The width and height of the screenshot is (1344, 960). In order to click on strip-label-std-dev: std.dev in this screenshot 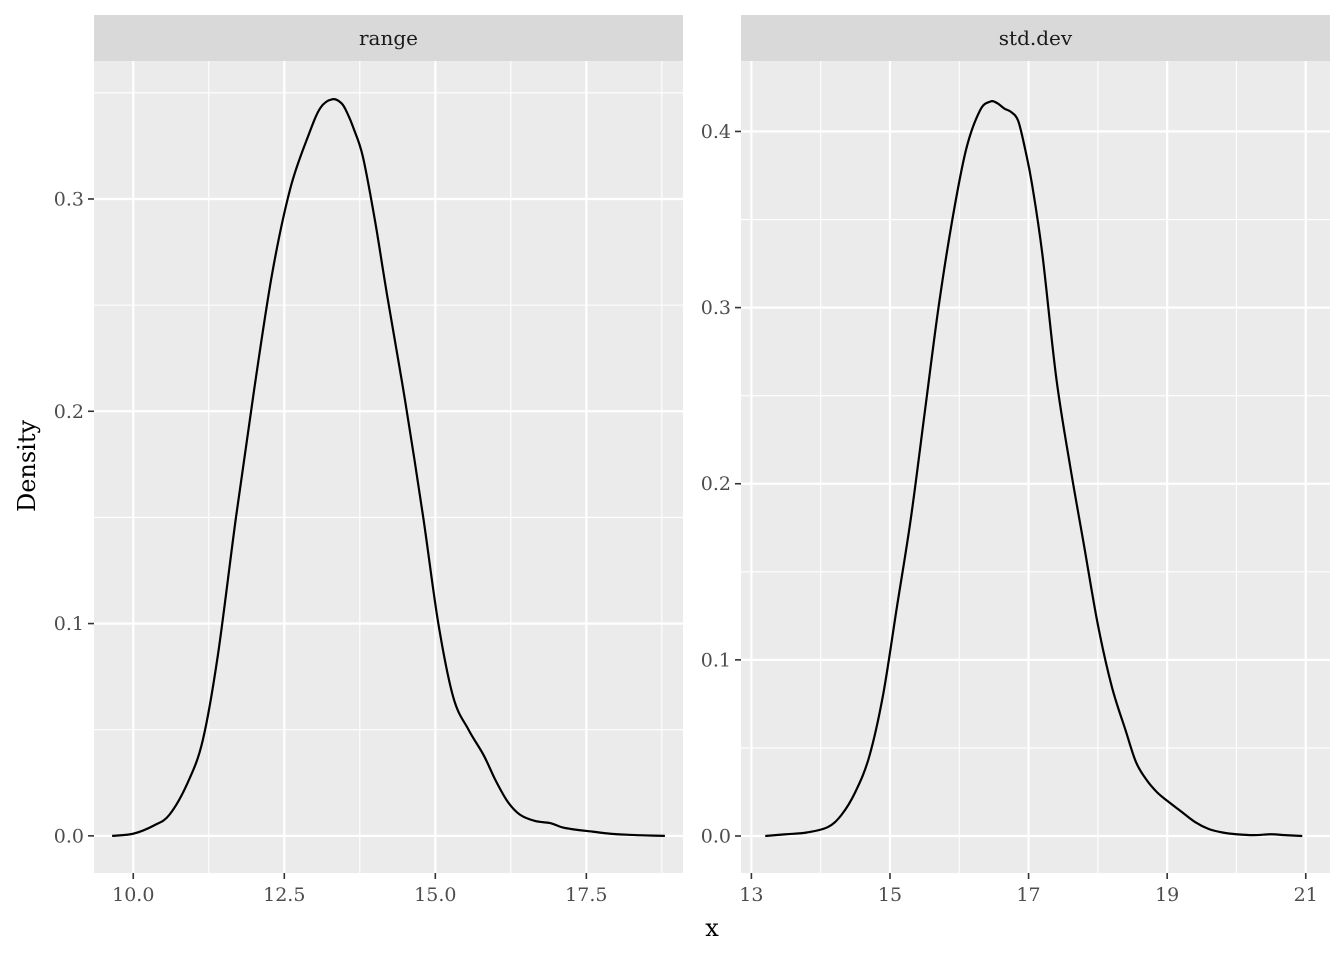, I will do `click(1036, 38)`.